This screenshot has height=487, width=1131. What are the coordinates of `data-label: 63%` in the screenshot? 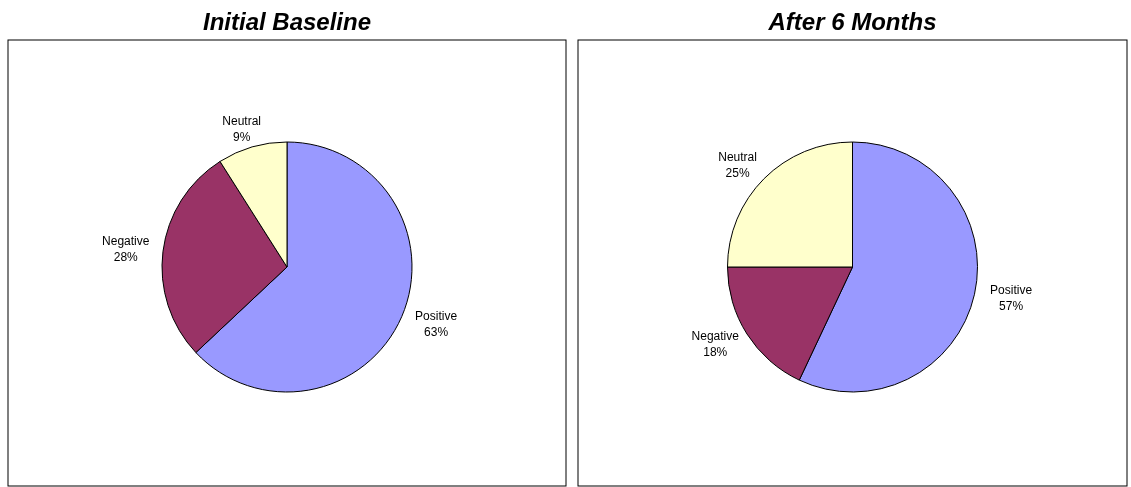 It's located at (436, 332).